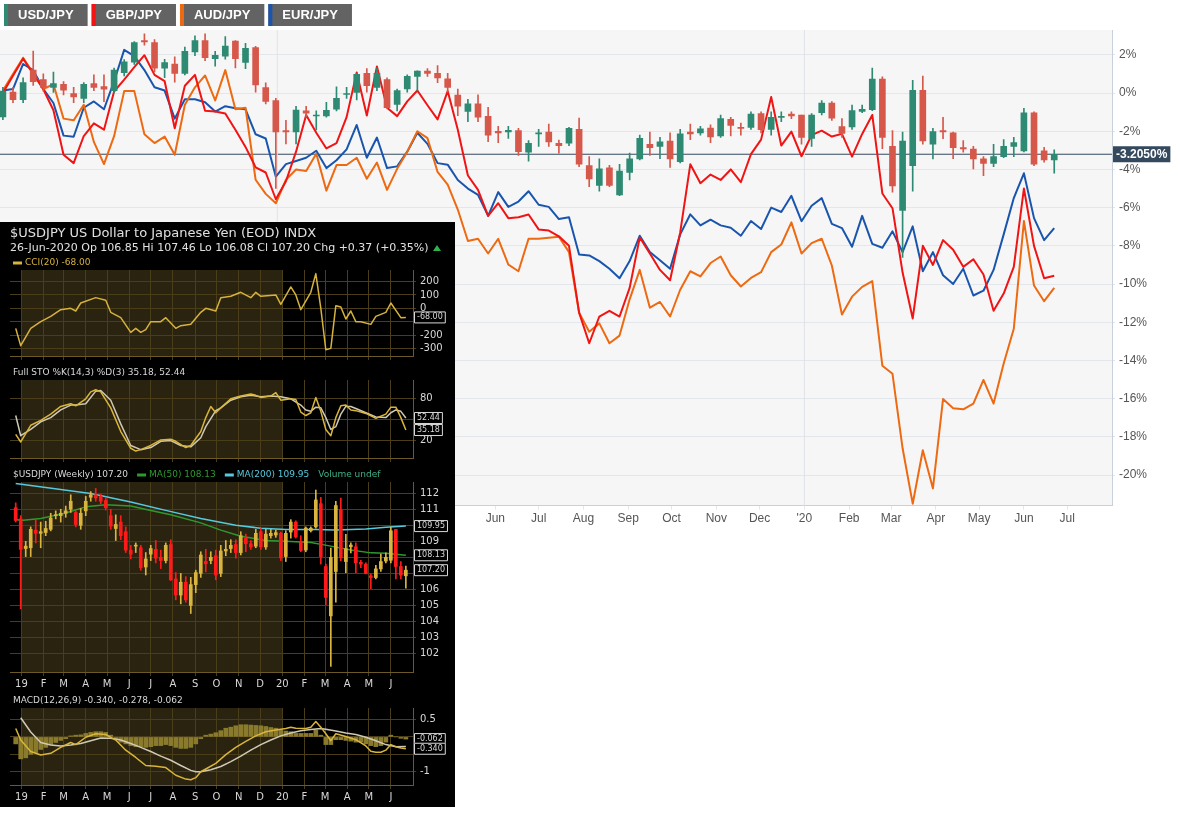 The width and height of the screenshot is (1180, 814). What do you see at coordinates (430, 492) in the screenshot?
I see `y-tick-label: 112` at bounding box center [430, 492].